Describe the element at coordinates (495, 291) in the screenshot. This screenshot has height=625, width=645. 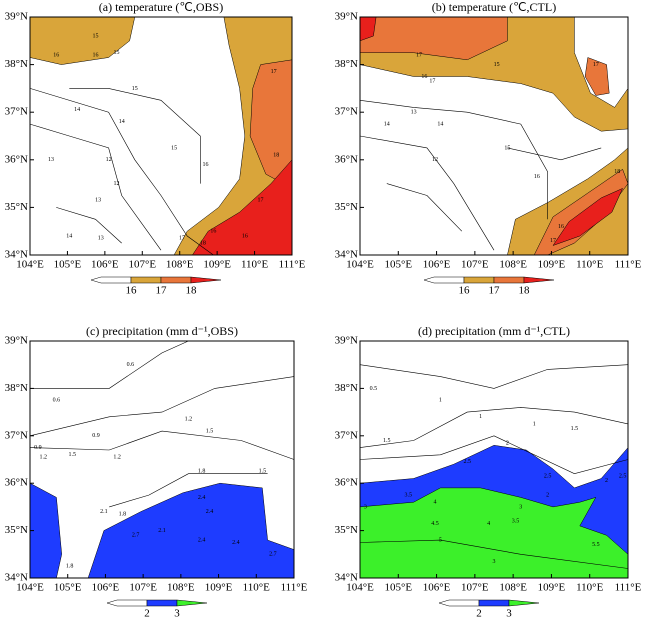
I see `colorbar-label: 17` at that location.